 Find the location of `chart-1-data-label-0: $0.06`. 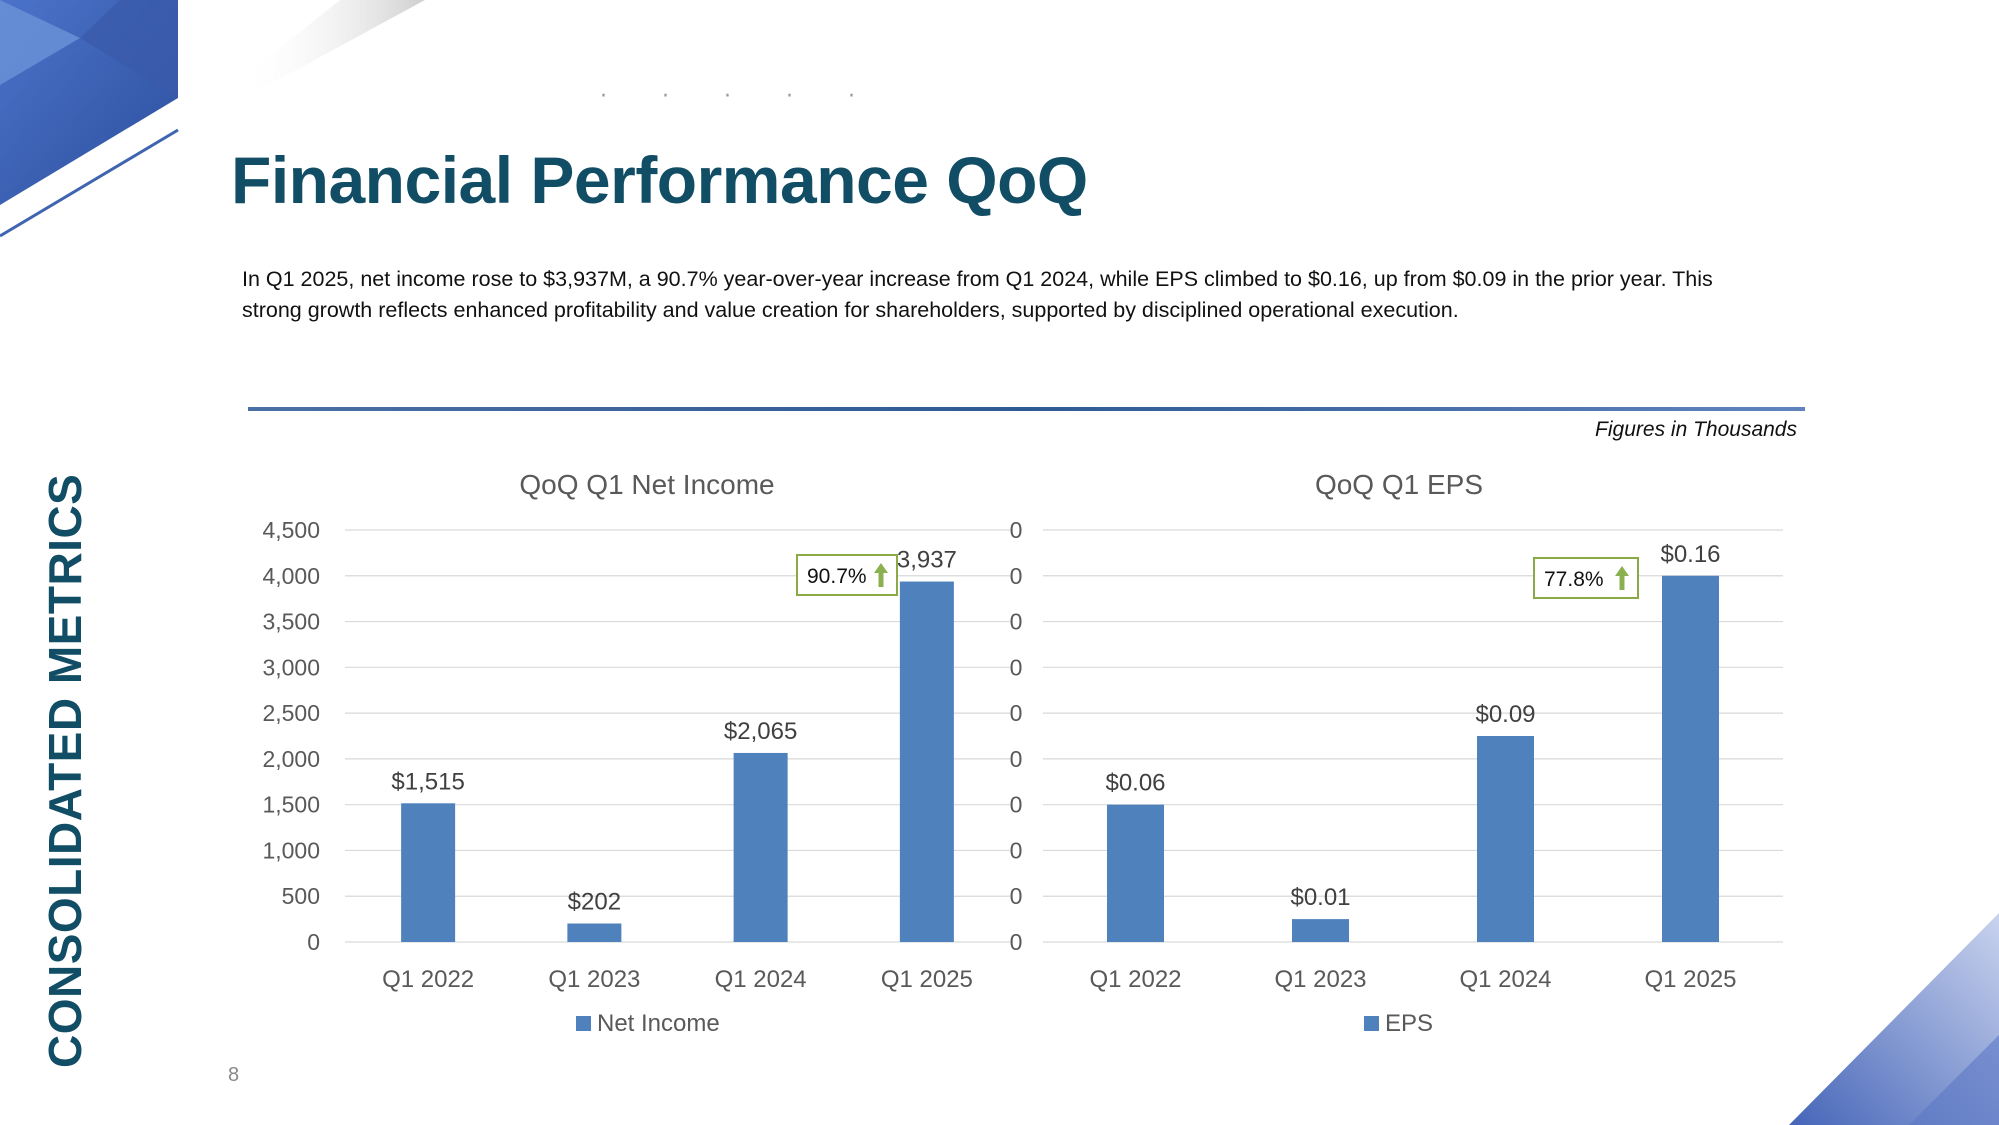

chart-1-data-label-0: $0.06 is located at coordinates (1135, 783).